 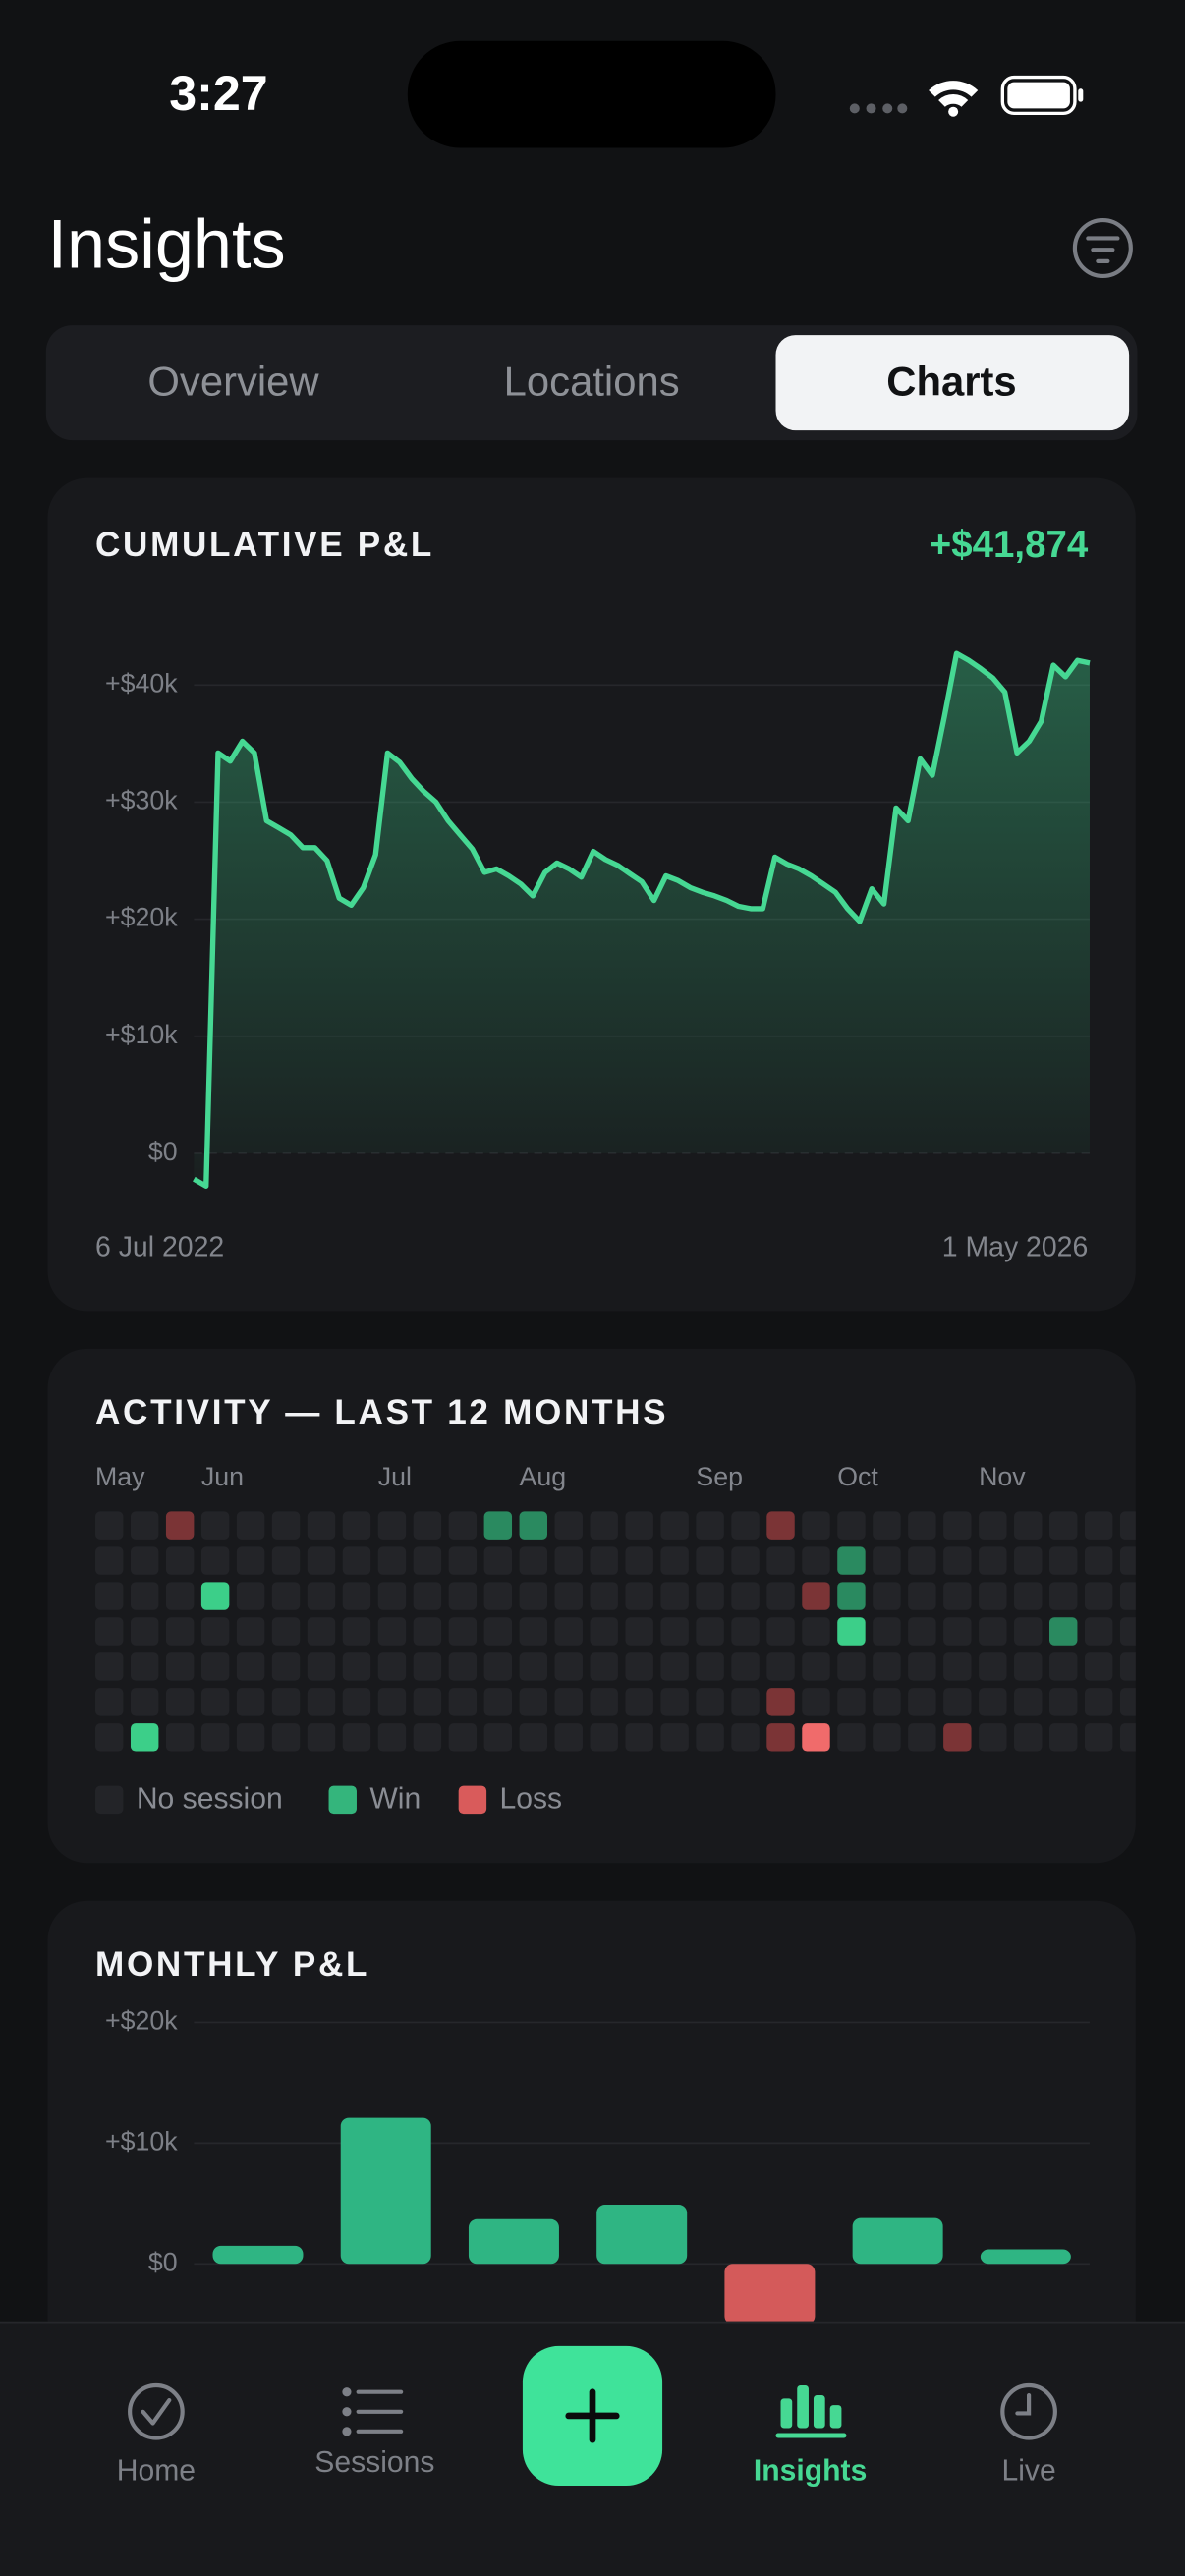 What do you see at coordinates (592, 2416) in the screenshot?
I see `add-button` at bounding box center [592, 2416].